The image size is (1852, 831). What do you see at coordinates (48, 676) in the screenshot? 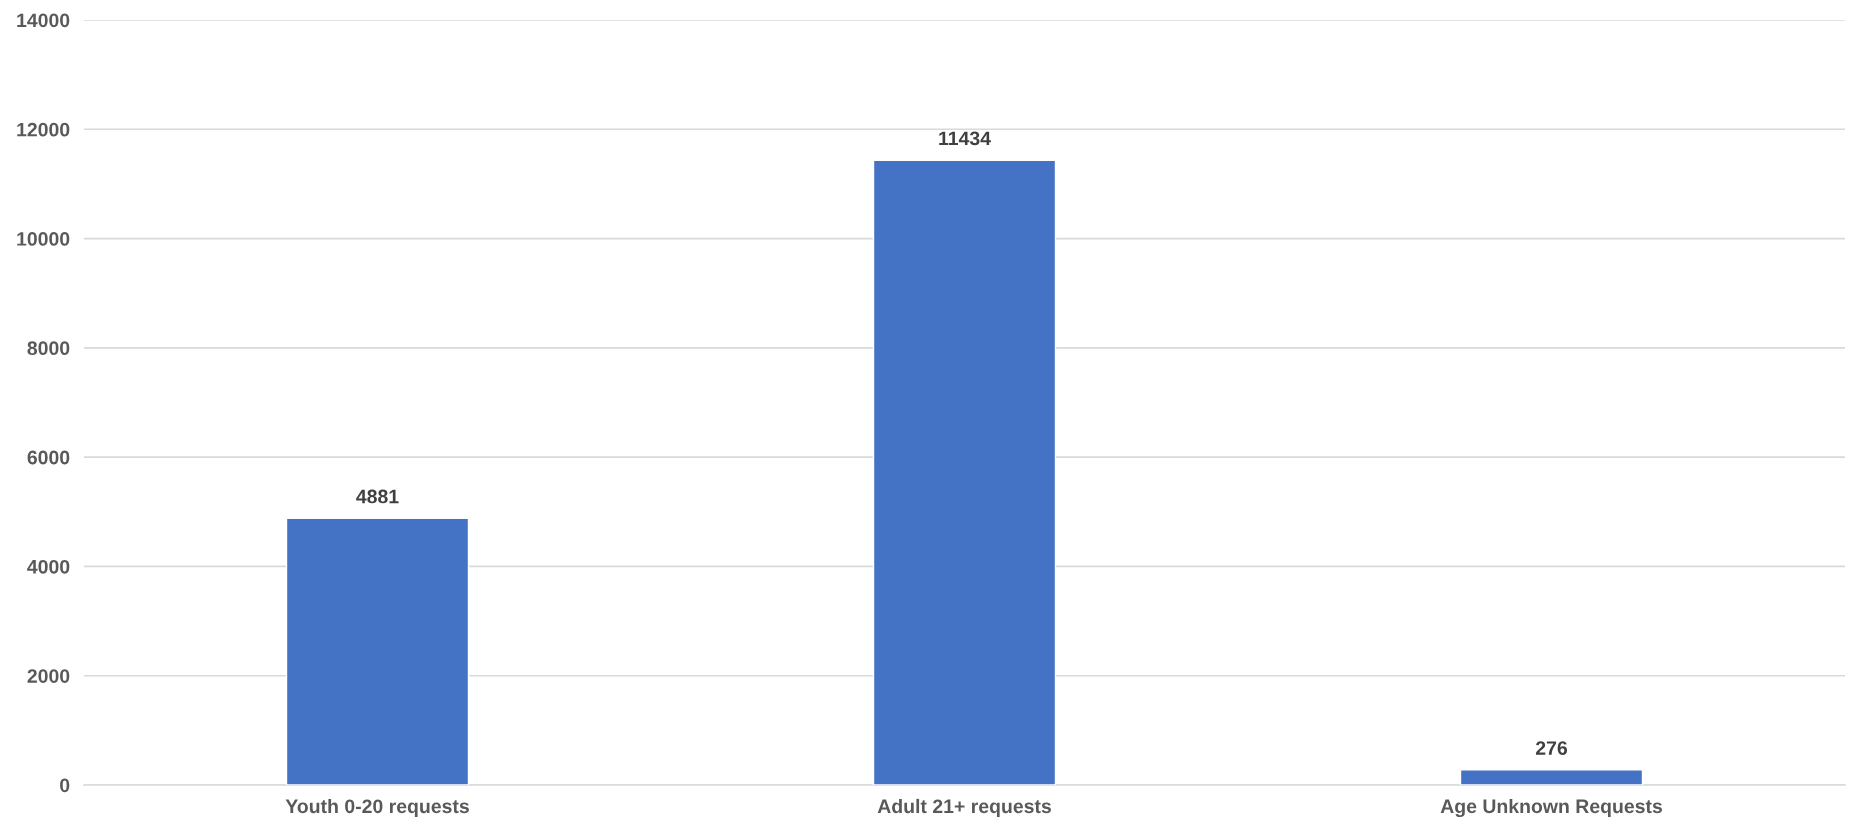
I see `y-tick-label: 2000` at bounding box center [48, 676].